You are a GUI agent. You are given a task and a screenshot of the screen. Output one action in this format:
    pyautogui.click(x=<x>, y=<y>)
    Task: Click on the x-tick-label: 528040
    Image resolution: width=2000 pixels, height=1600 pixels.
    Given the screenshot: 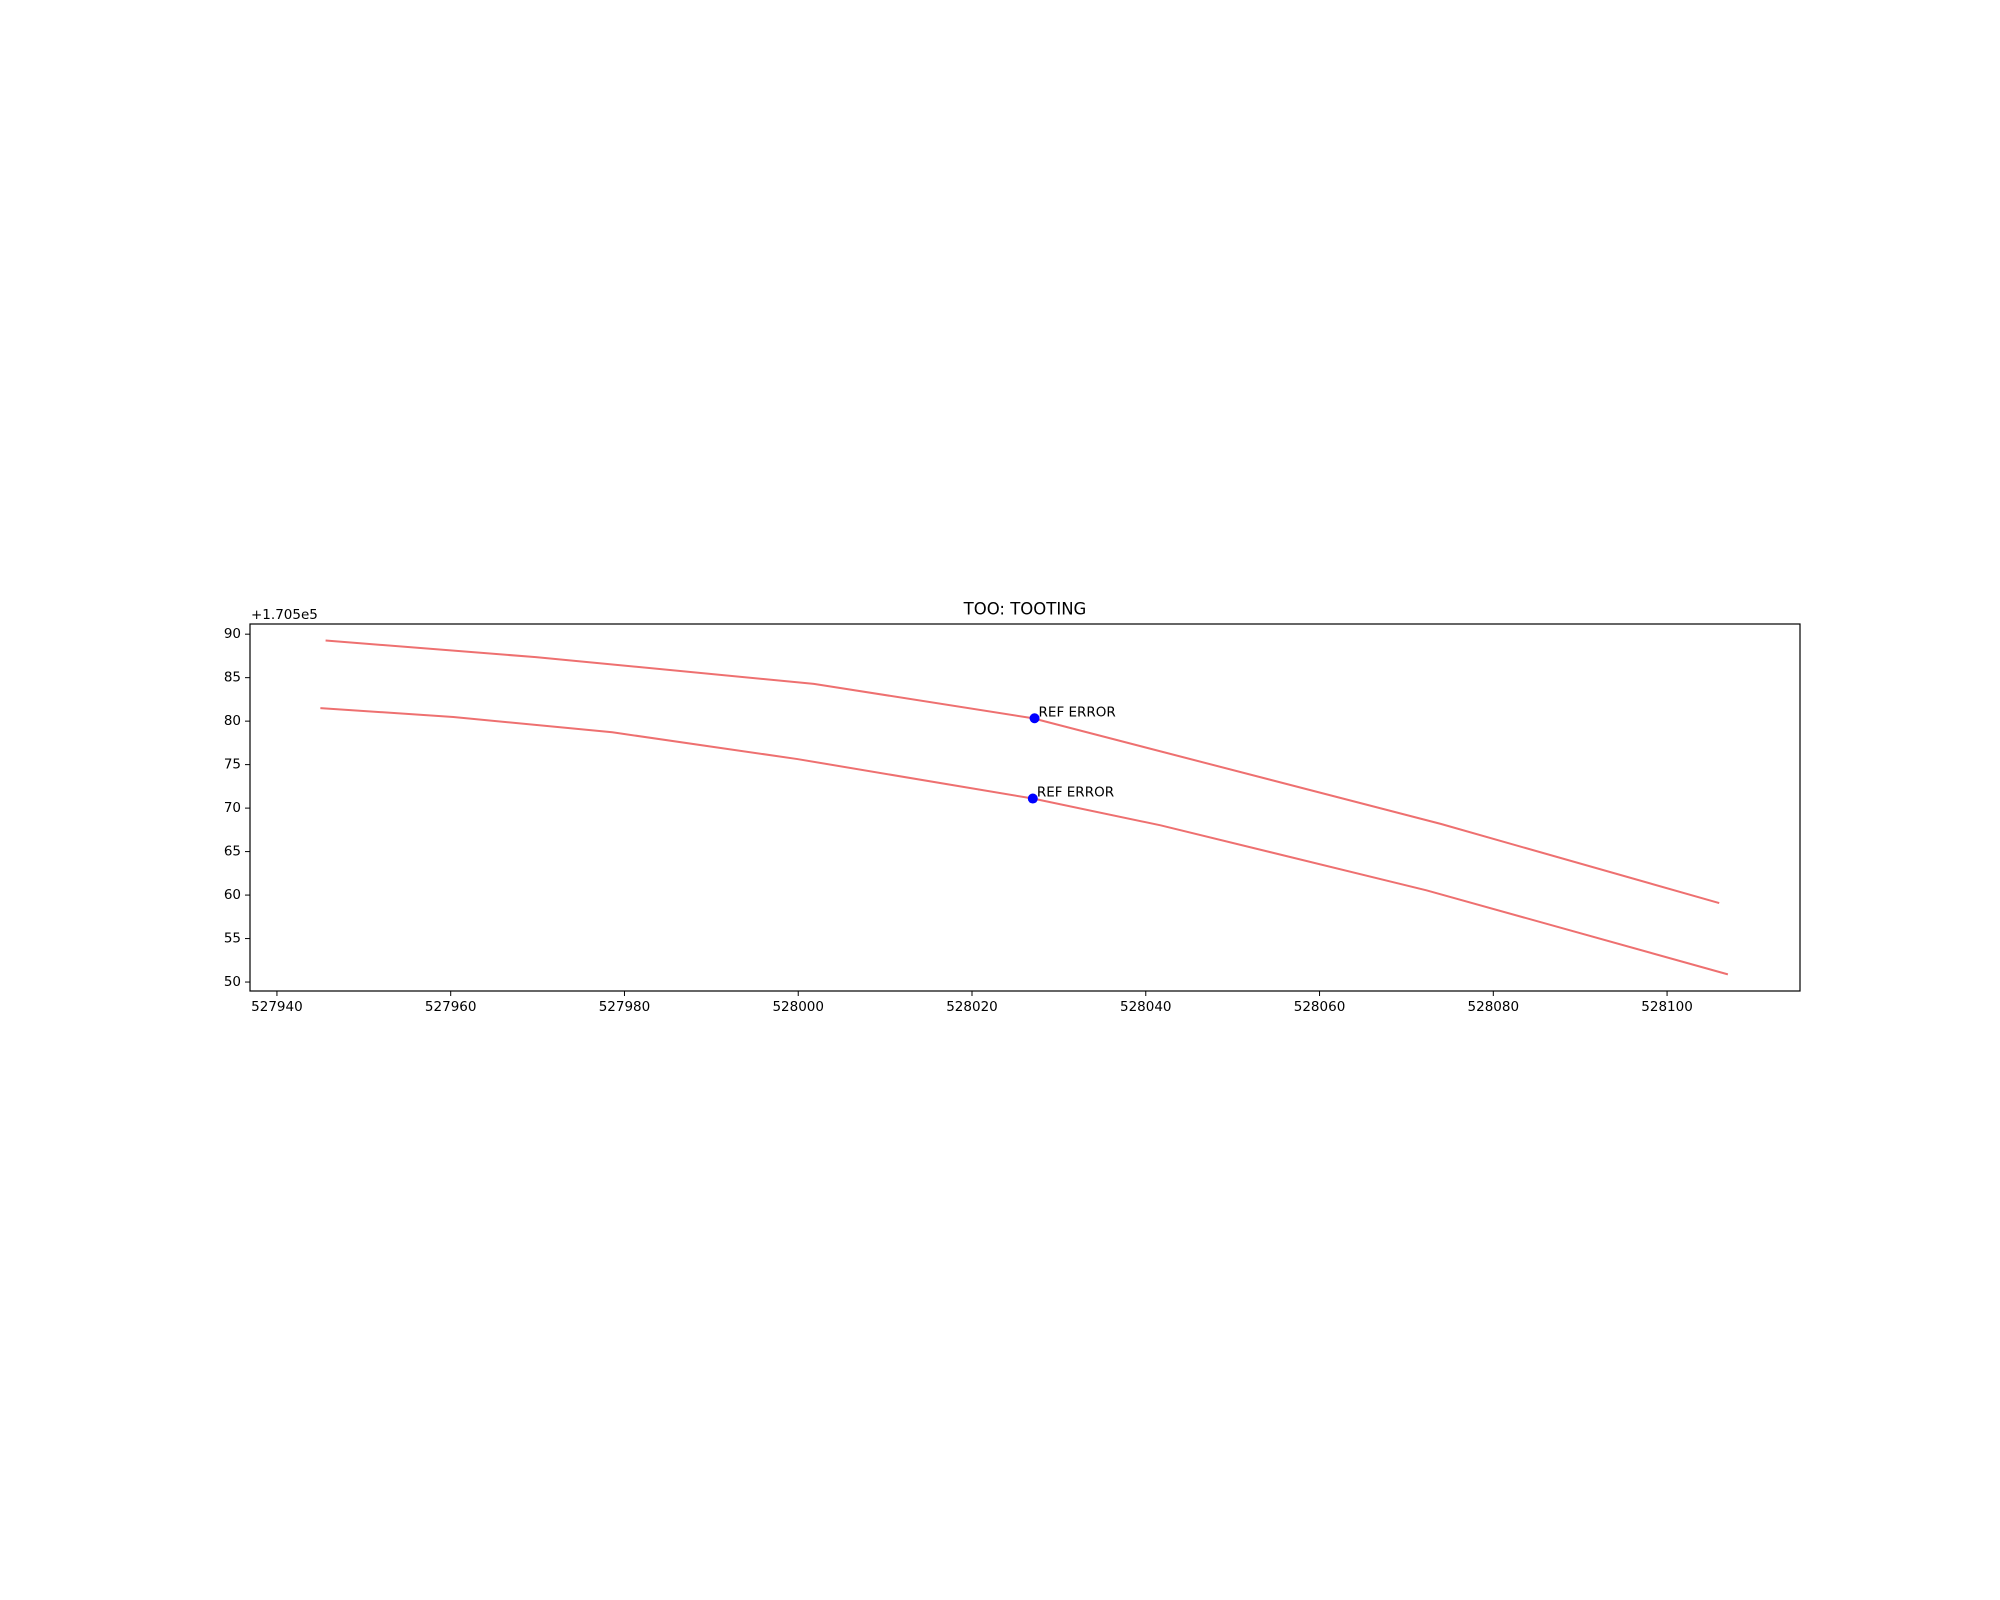 What is the action you would take?
    pyautogui.click(x=1146, y=1007)
    